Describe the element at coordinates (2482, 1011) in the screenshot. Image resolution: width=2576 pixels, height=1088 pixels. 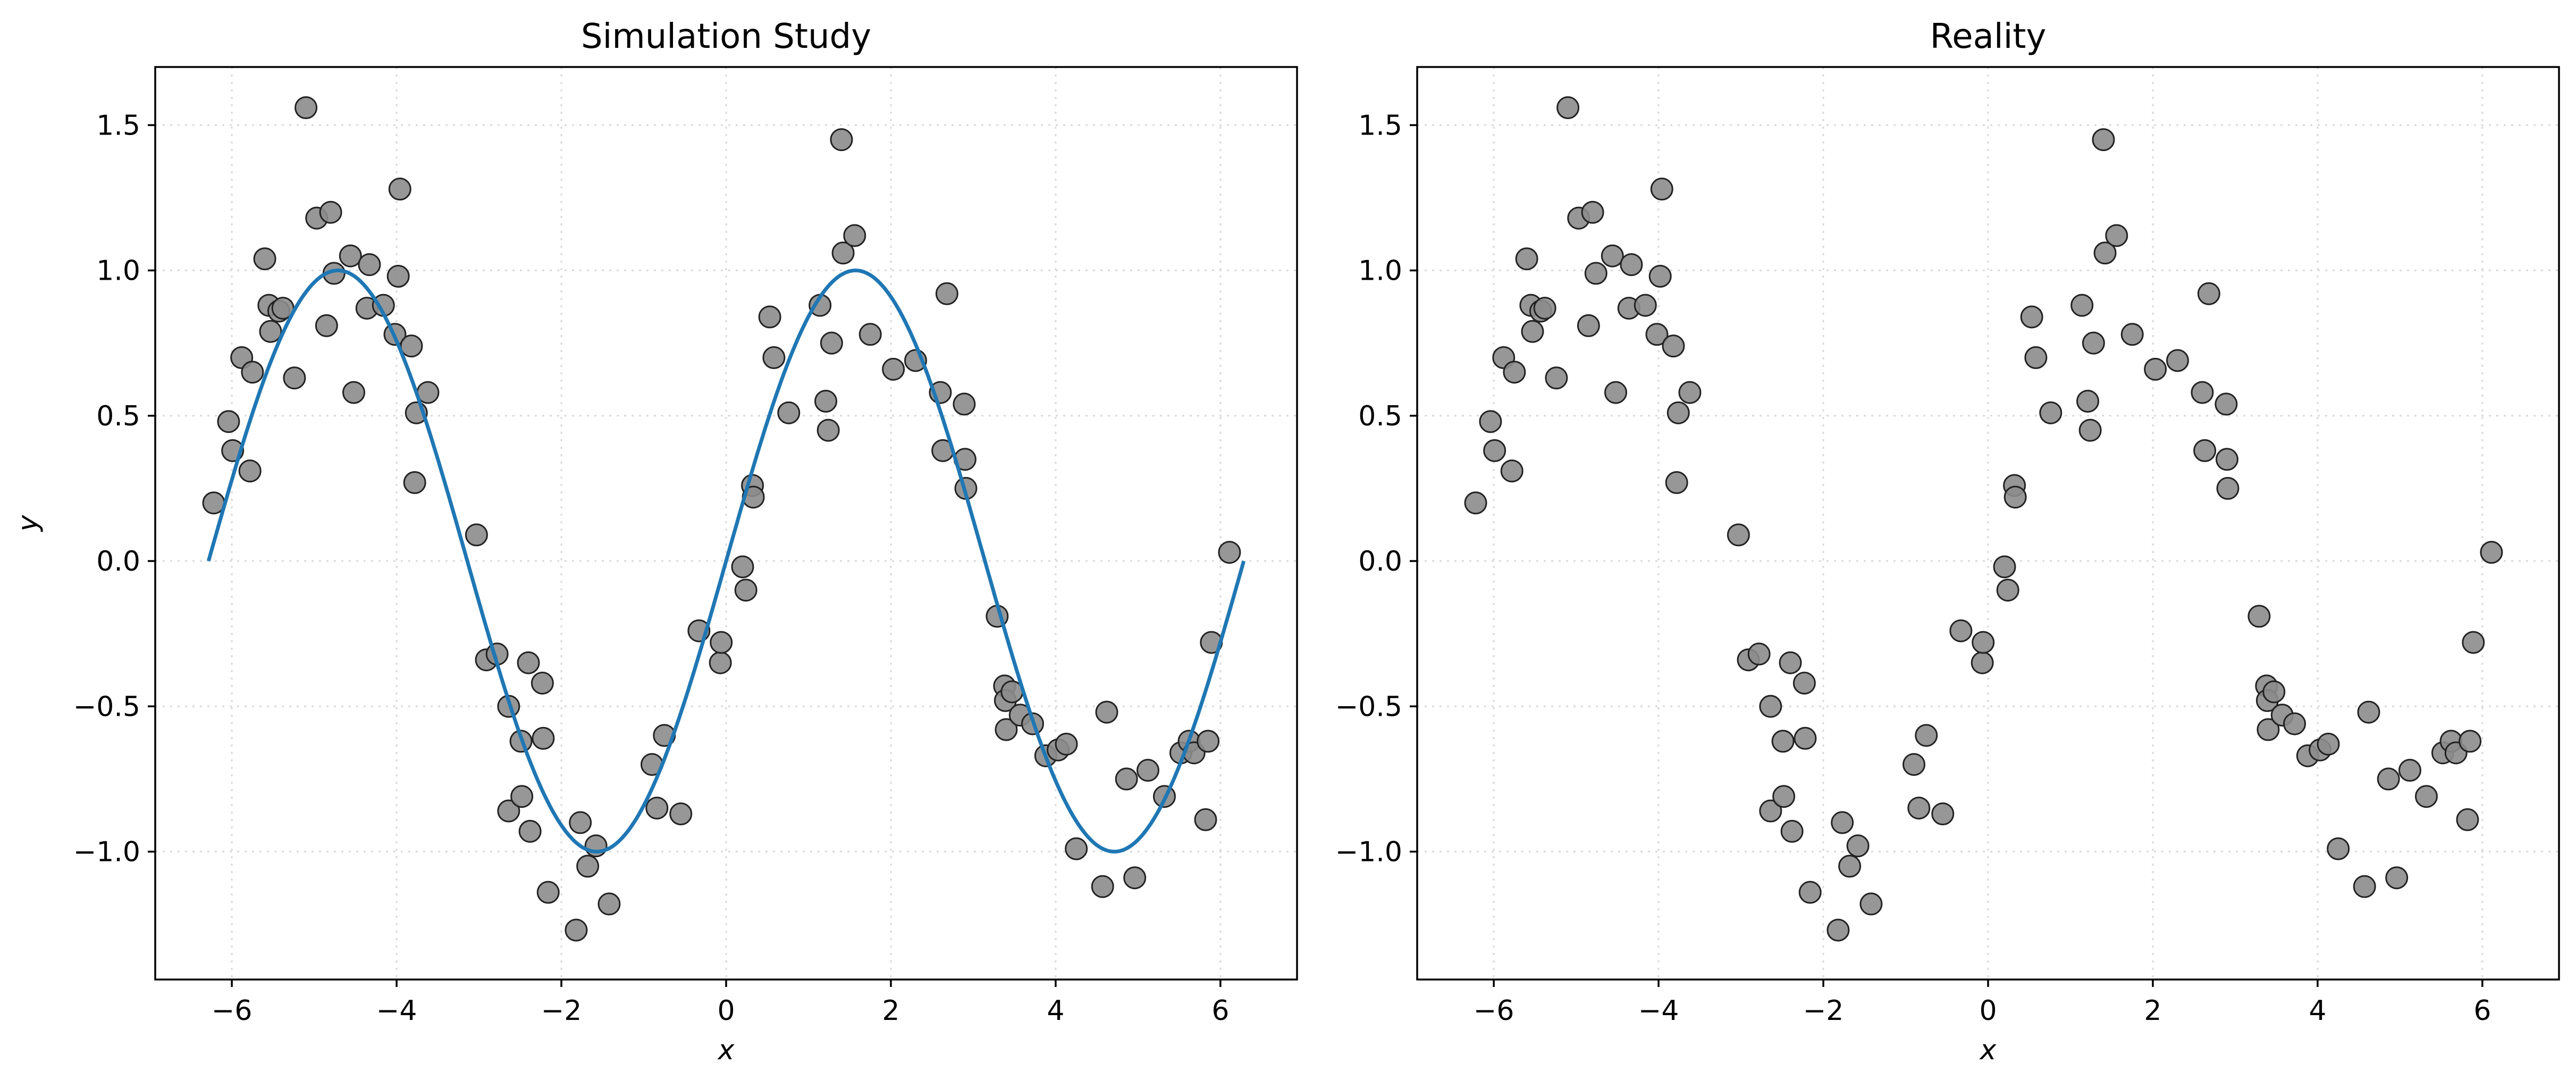
I see `x-tick-label: 6` at that location.